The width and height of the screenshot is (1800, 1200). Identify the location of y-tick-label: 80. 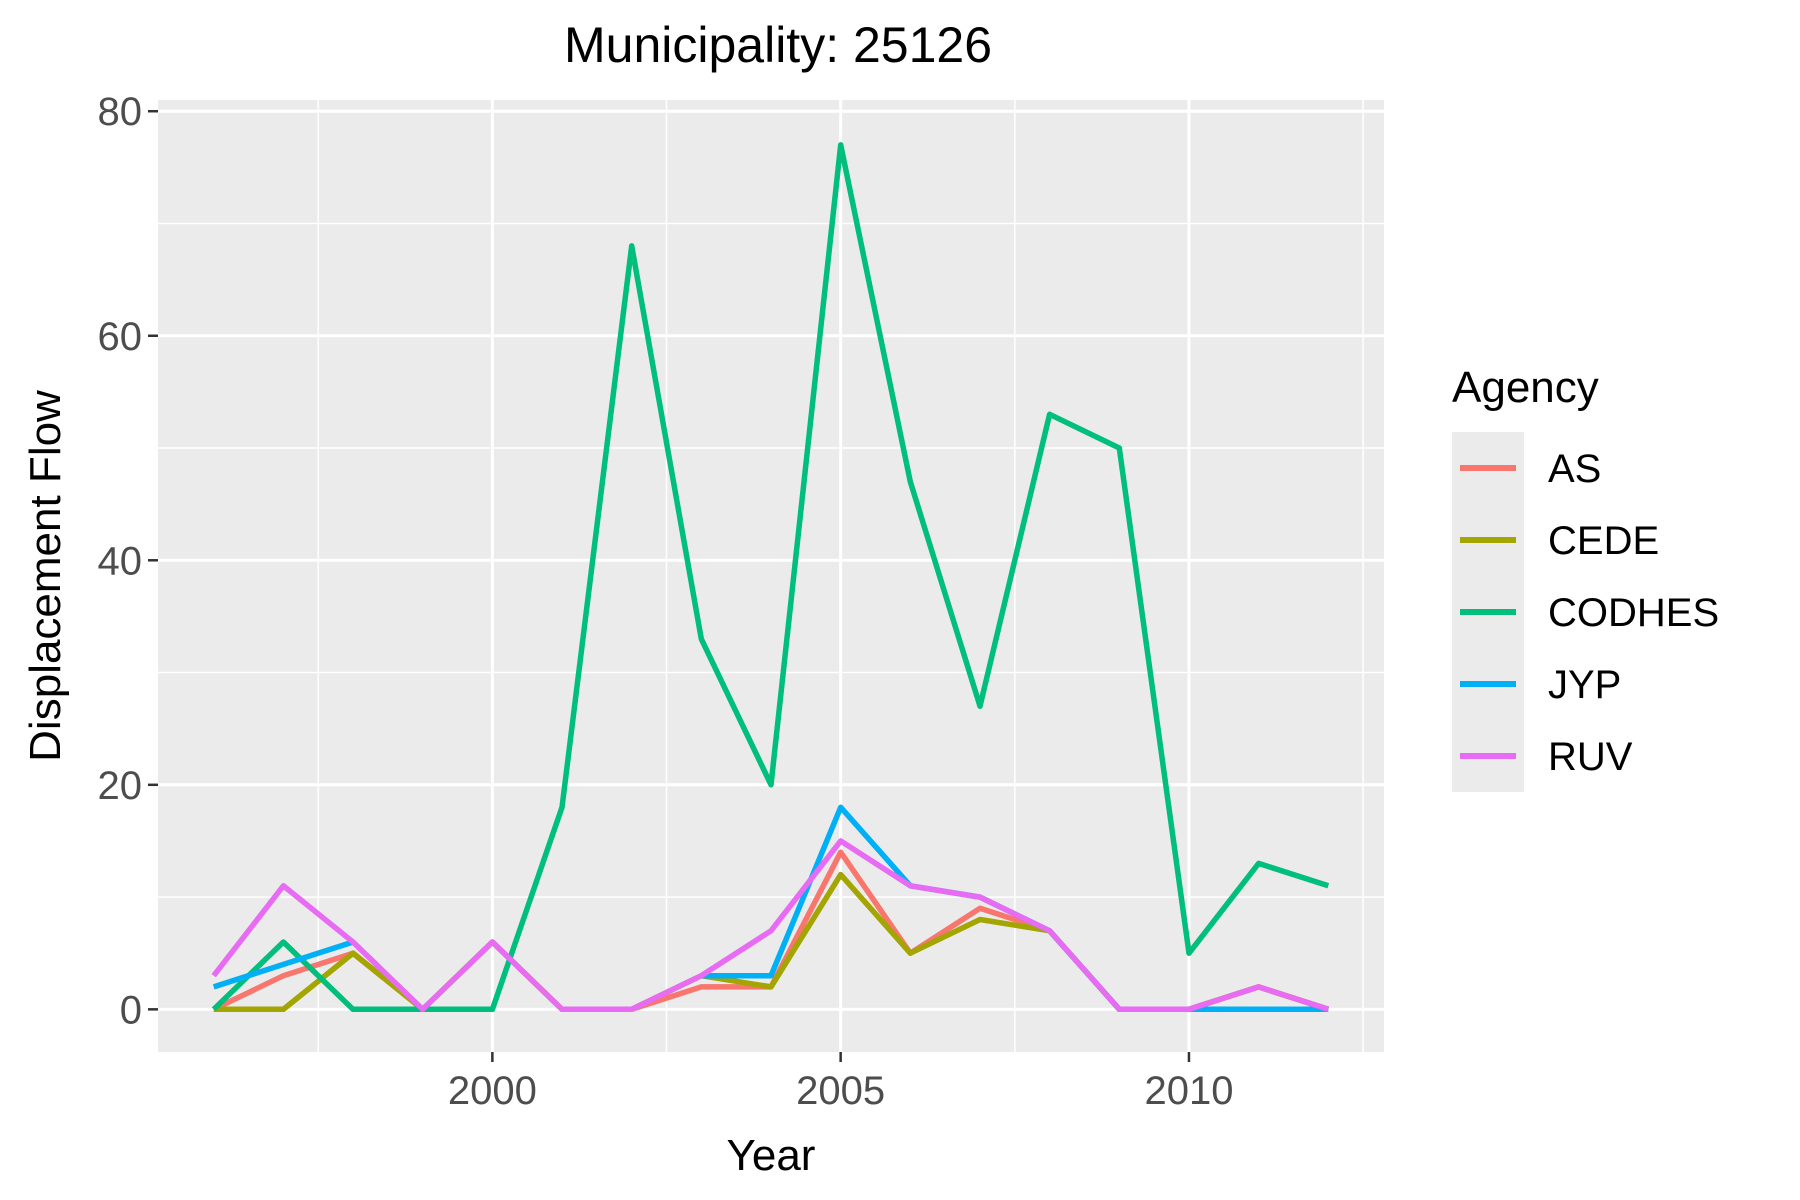
(120, 112).